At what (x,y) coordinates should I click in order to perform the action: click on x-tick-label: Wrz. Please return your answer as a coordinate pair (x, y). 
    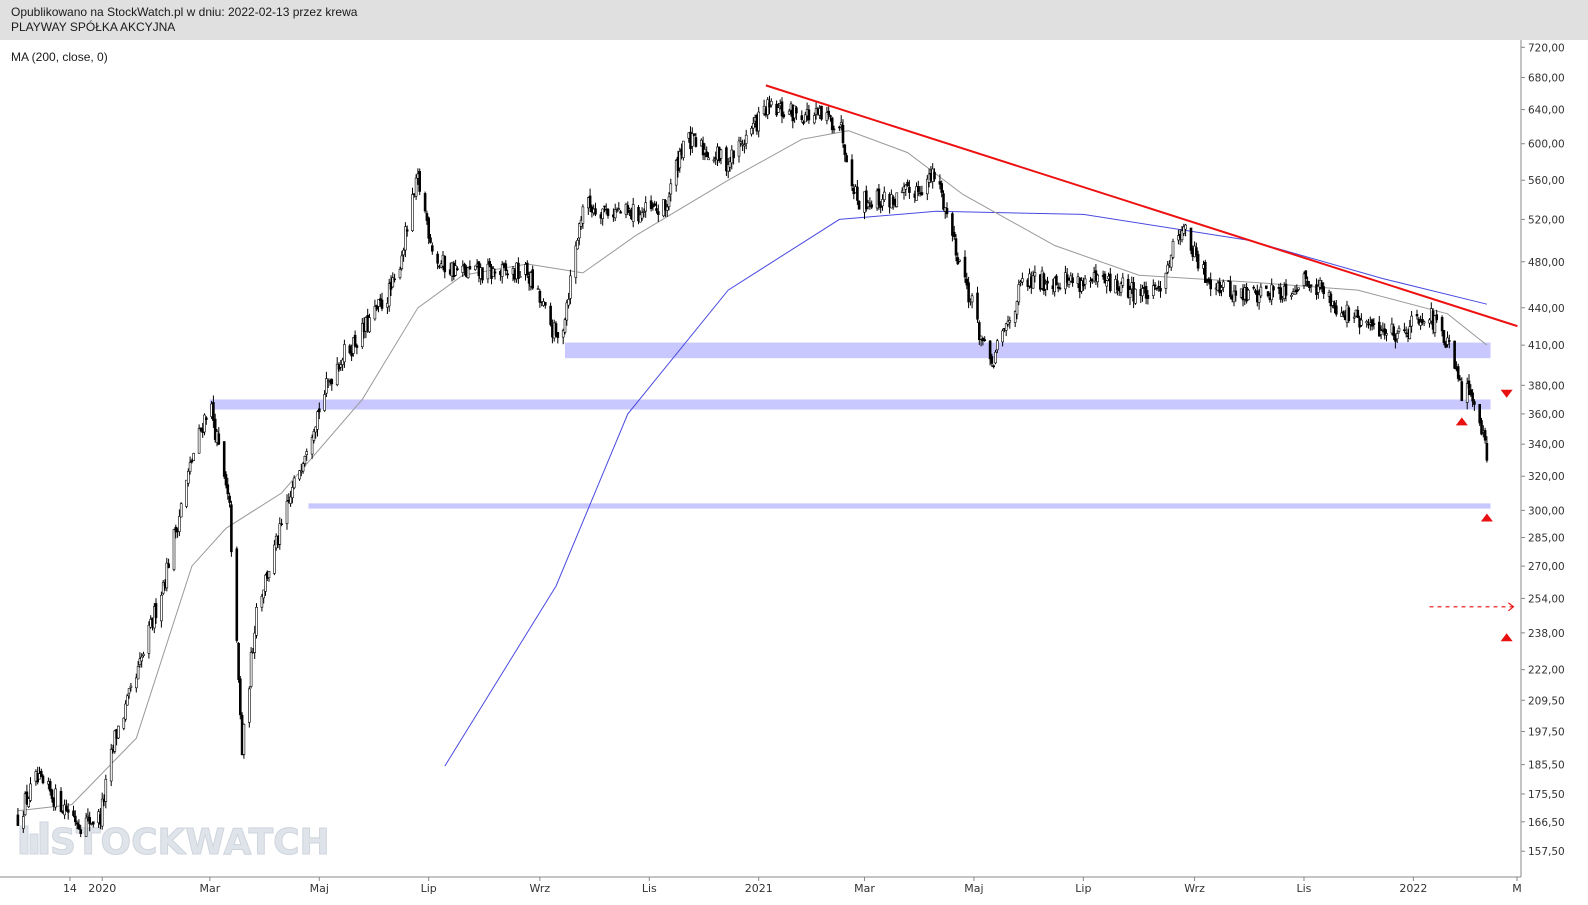
    Looking at the image, I should click on (540, 888).